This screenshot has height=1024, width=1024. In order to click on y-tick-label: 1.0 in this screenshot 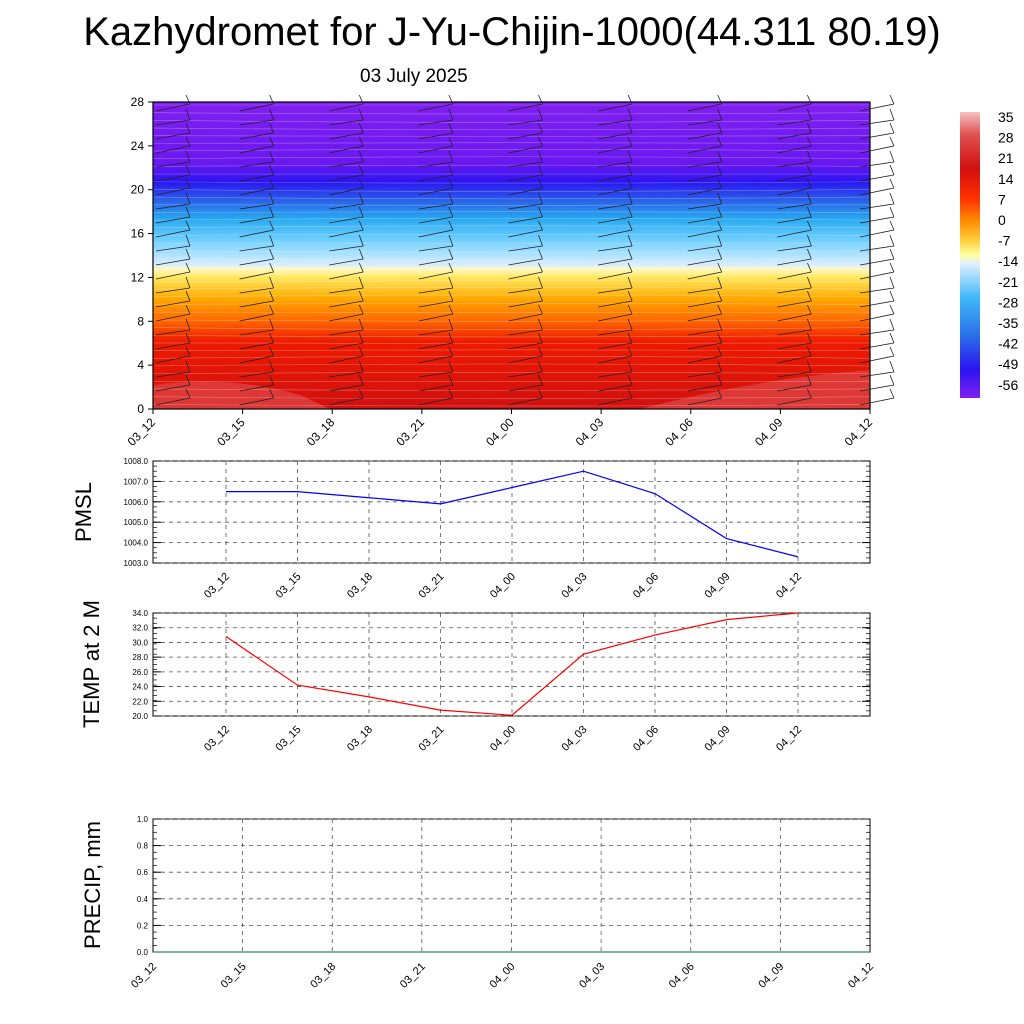, I will do `click(143, 819)`.